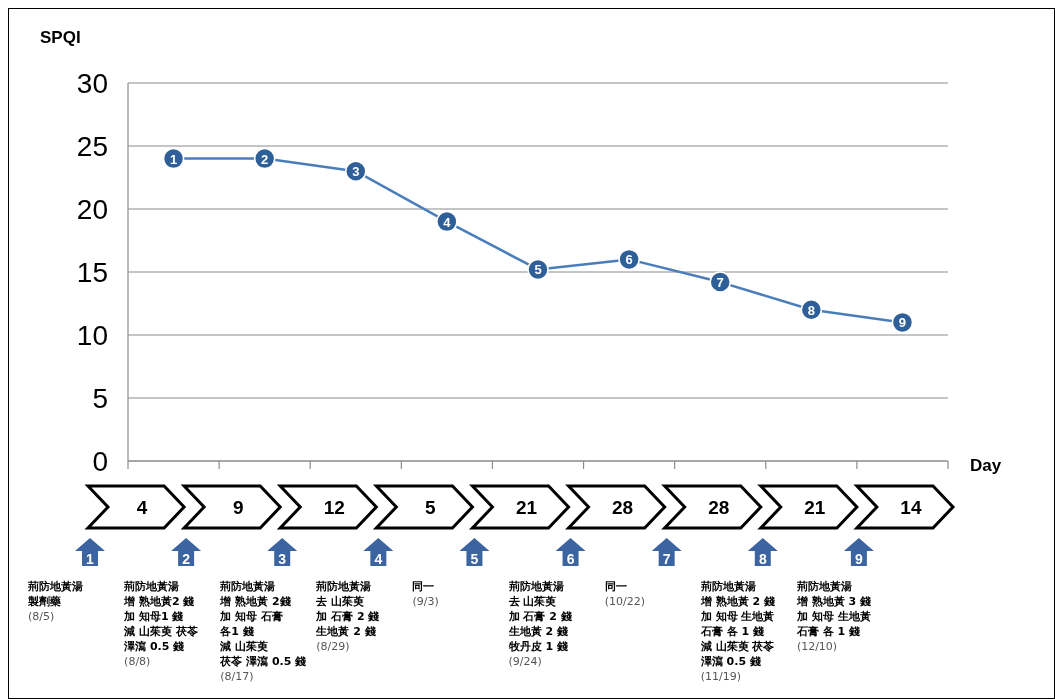 The width and height of the screenshot is (1055, 699). I want to click on text: 8, so click(762, 559).